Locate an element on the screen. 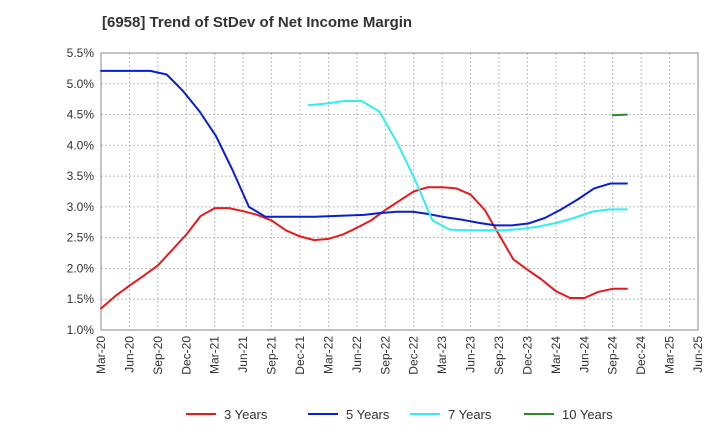 Image resolution: width=720 pixels, height=440 pixels. x-tick-label: Jun-25 is located at coordinates (698, 354).